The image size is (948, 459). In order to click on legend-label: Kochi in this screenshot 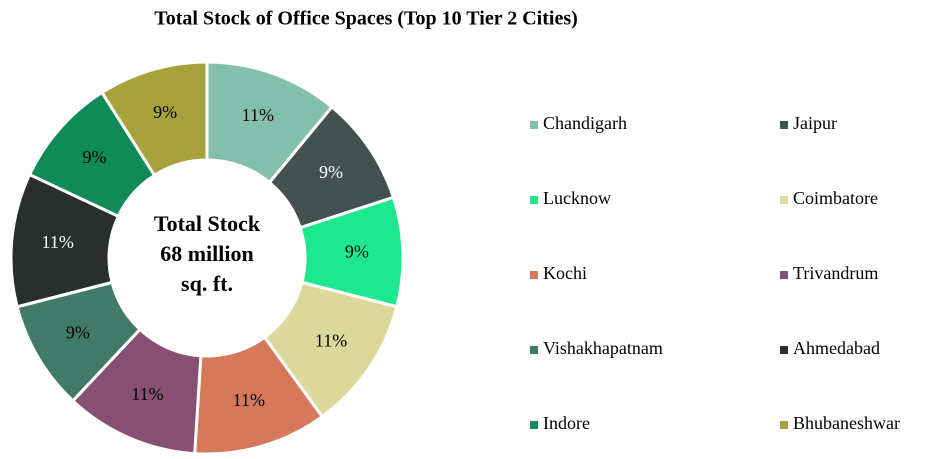, I will do `click(565, 273)`.